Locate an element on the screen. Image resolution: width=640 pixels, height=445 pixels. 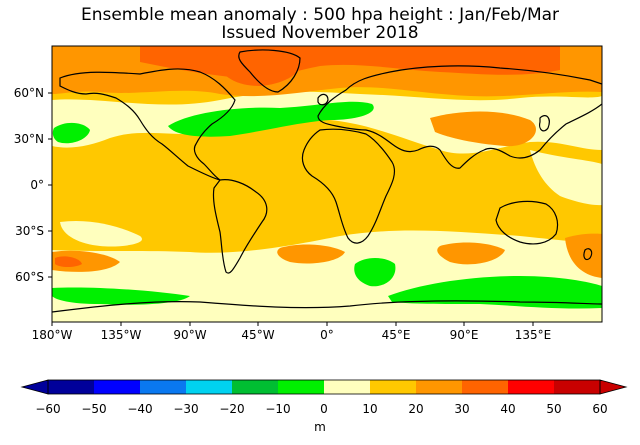
uk-coast is located at coordinates (323, 99).